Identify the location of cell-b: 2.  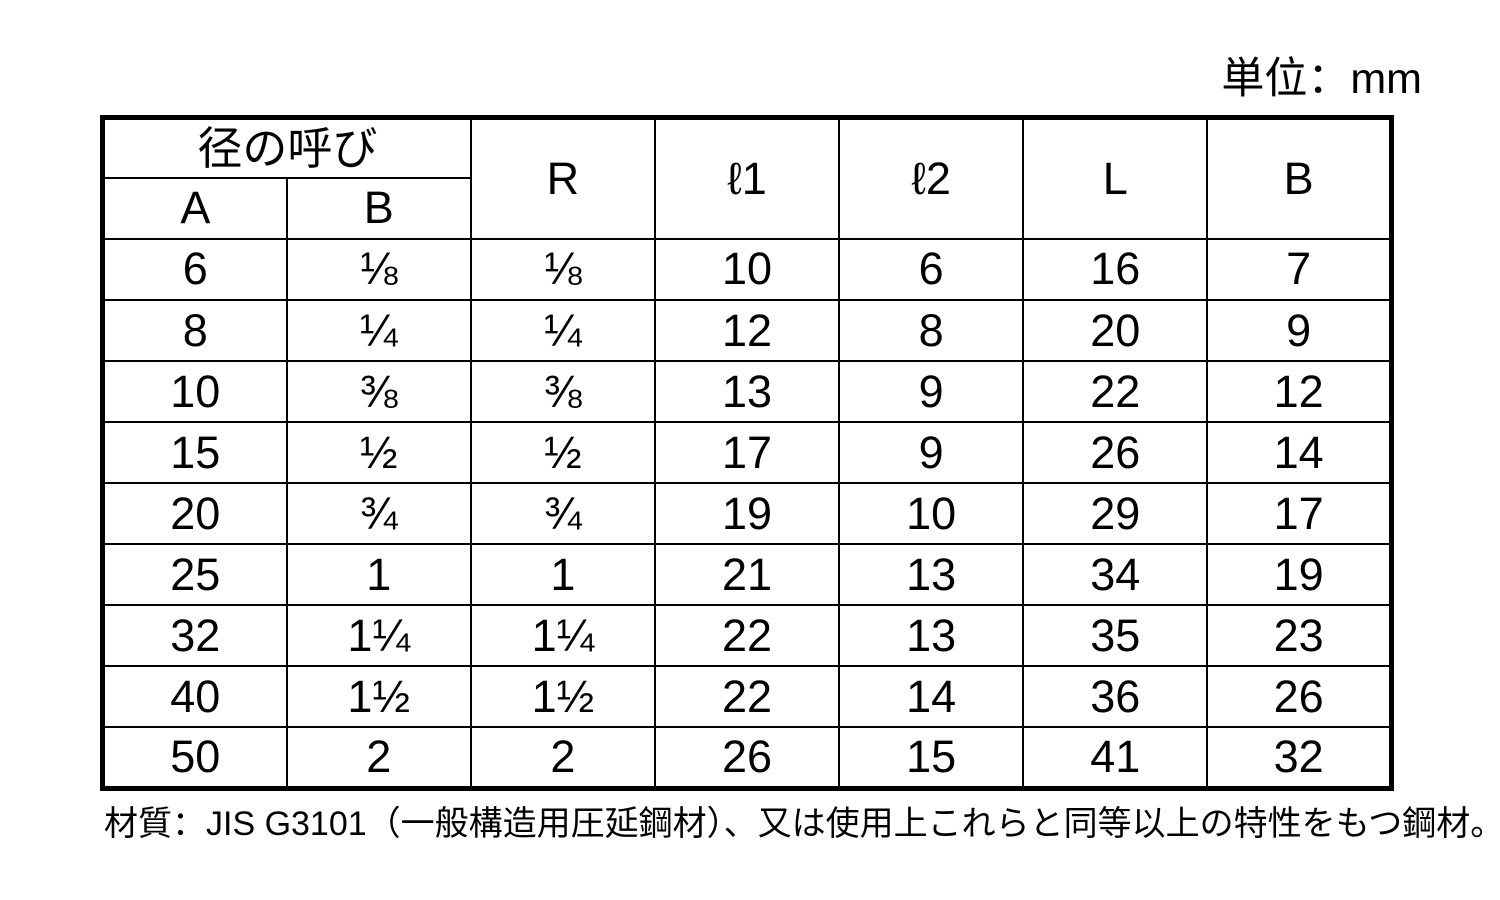
(378, 758).